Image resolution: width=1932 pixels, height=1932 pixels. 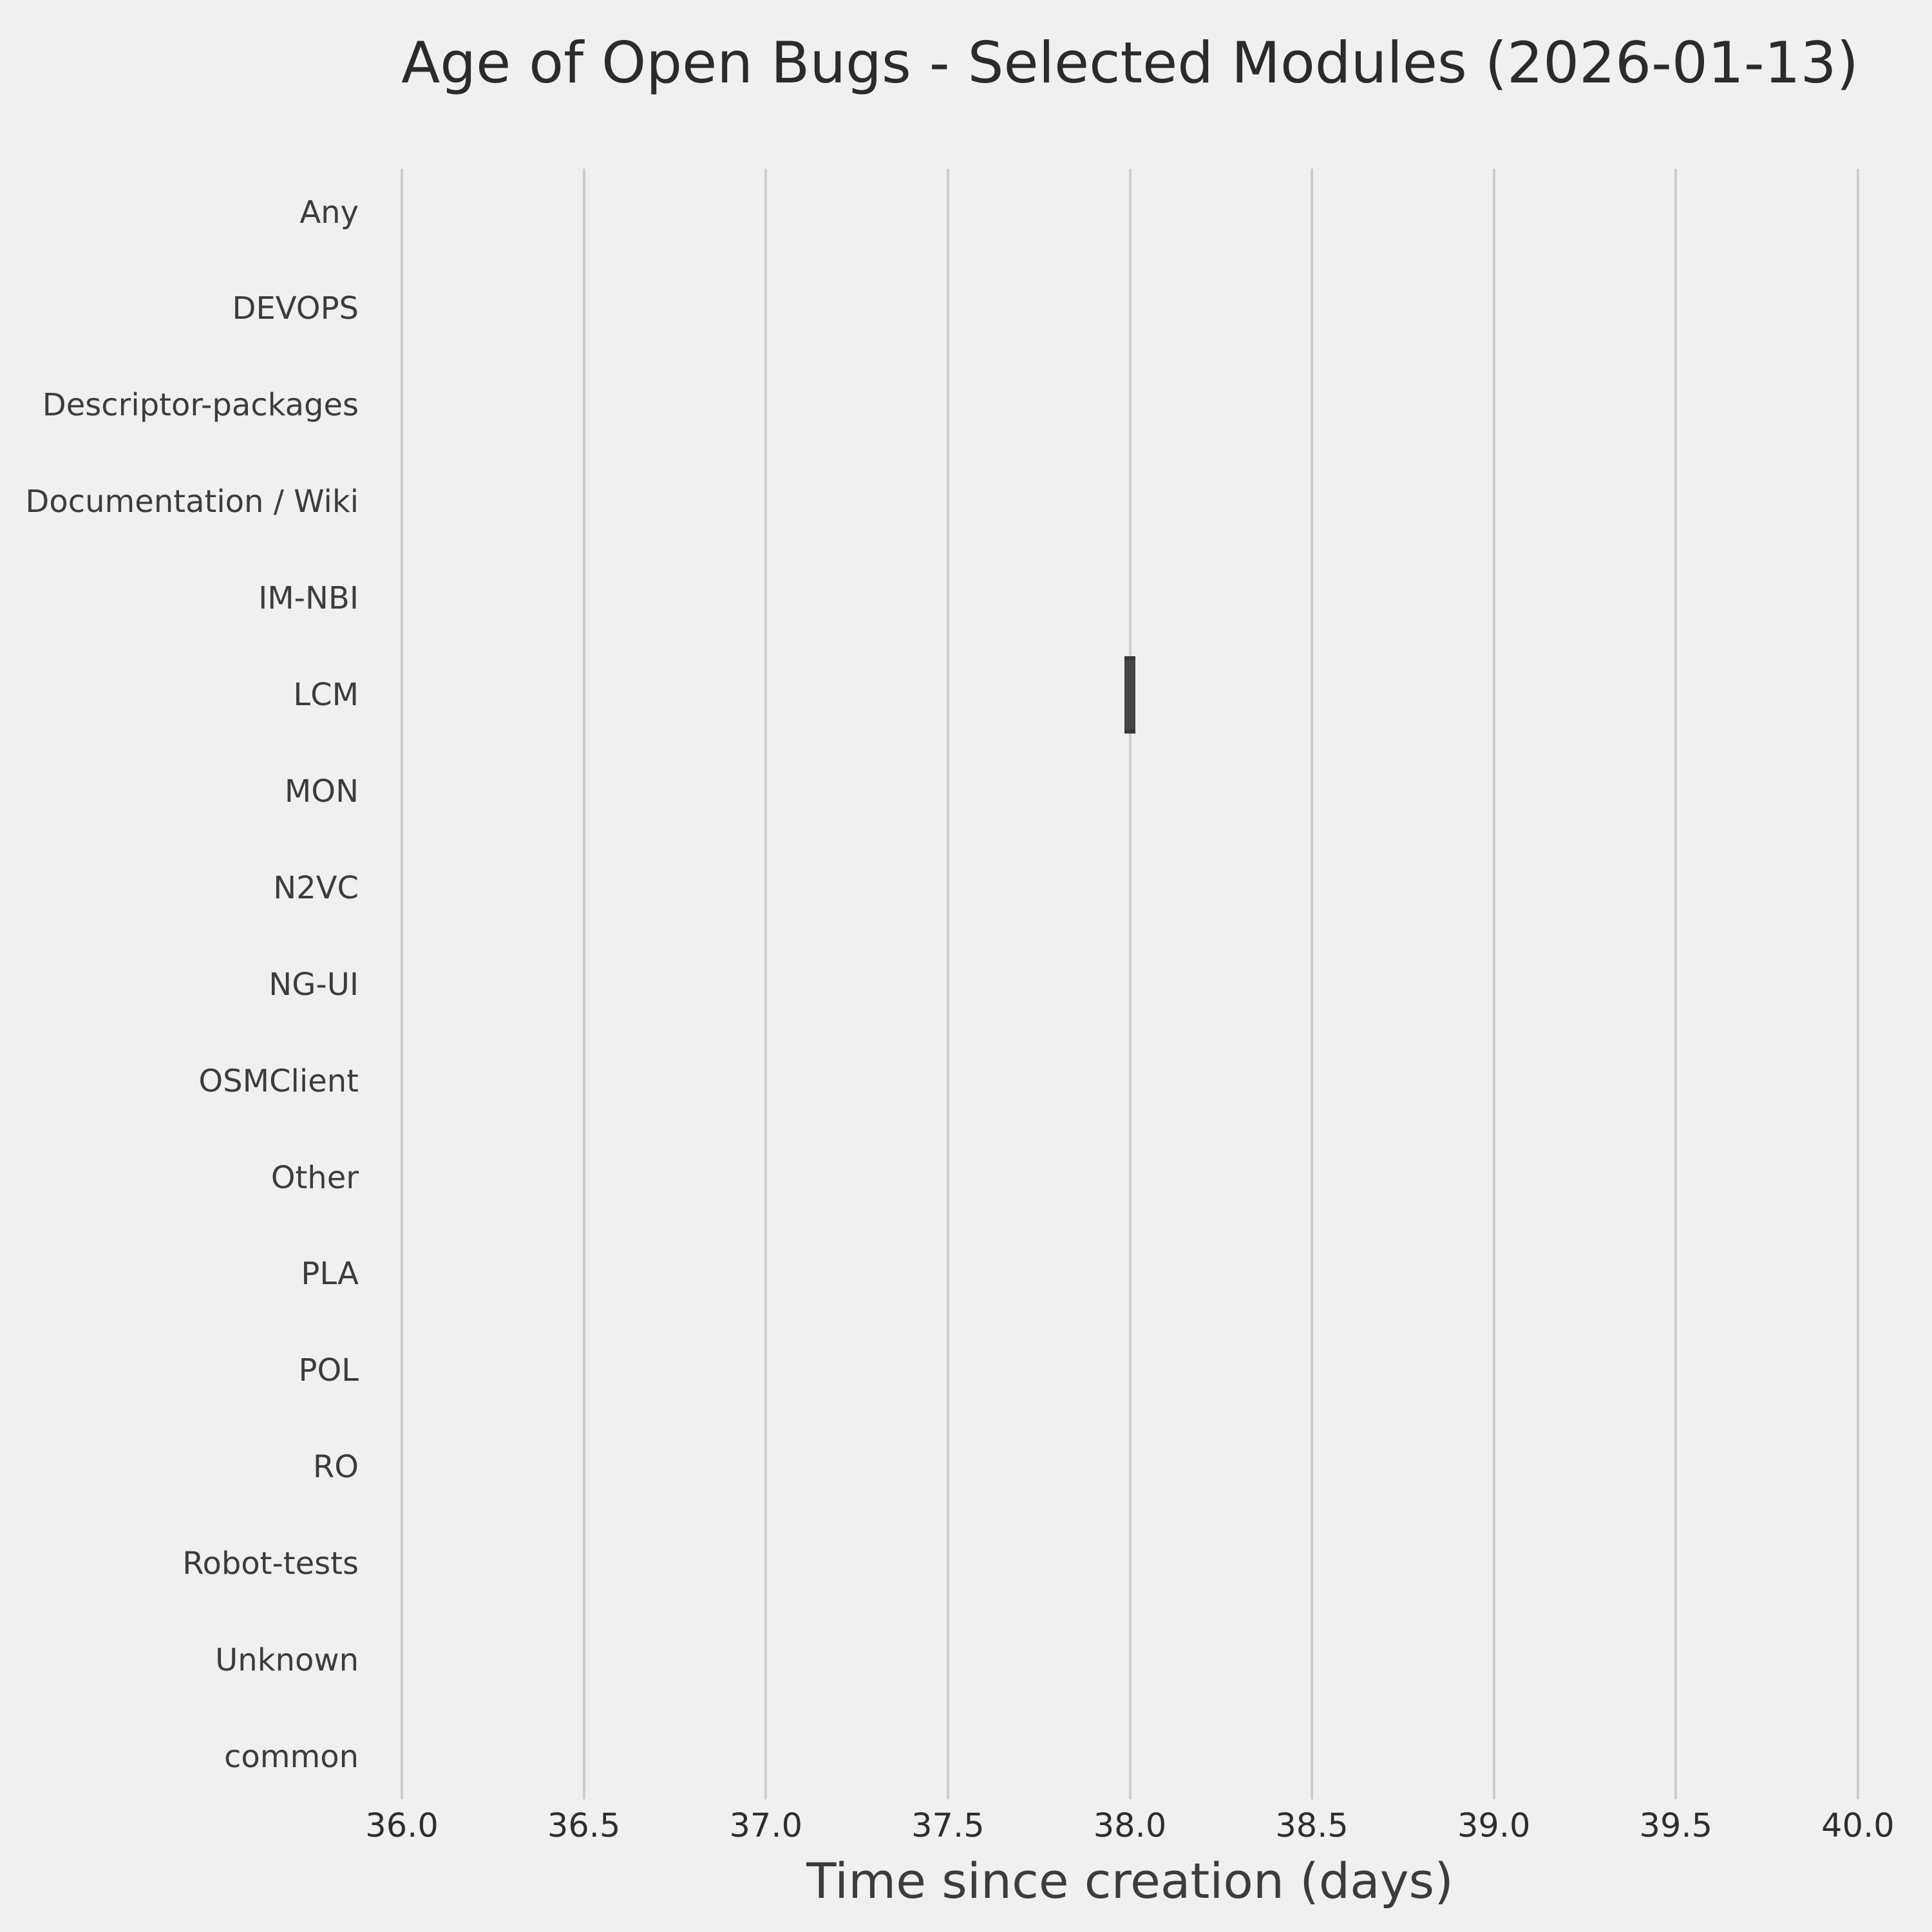 What do you see at coordinates (309, 598) in the screenshot?
I see `y-tick-label-im-nbi: IM-NBI` at bounding box center [309, 598].